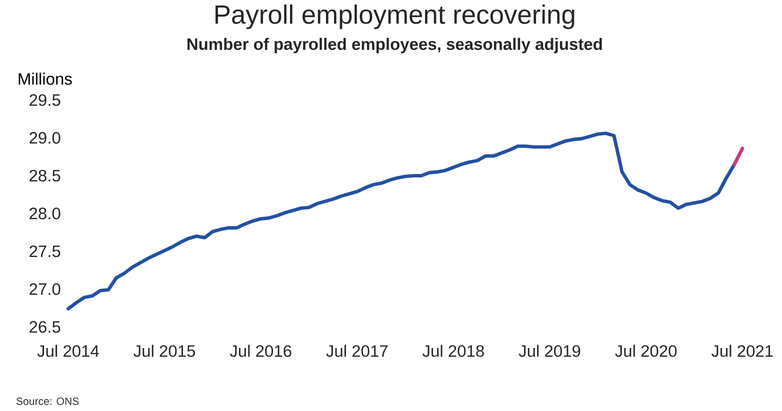  What do you see at coordinates (68, 350) in the screenshot?
I see `x-tick-label: Jul 2014` at bounding box center [68, 350].